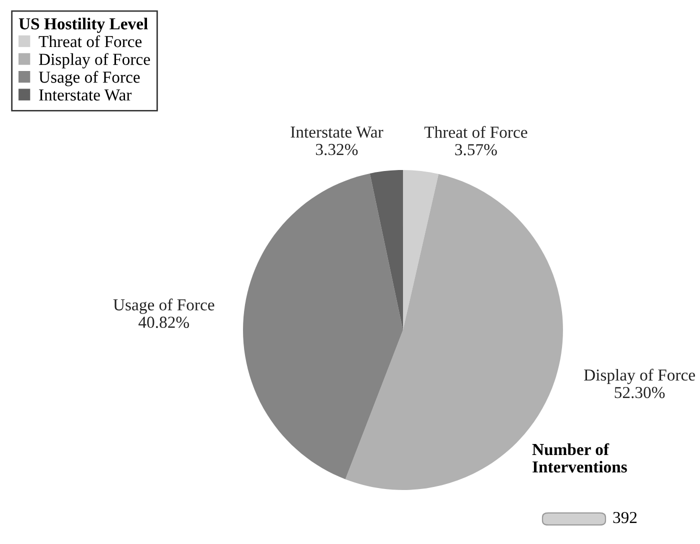  What do you see at coordinates (476, 150) in the screenshot?
I see `data-label: 3.57%` at bounding box center [476, 150].